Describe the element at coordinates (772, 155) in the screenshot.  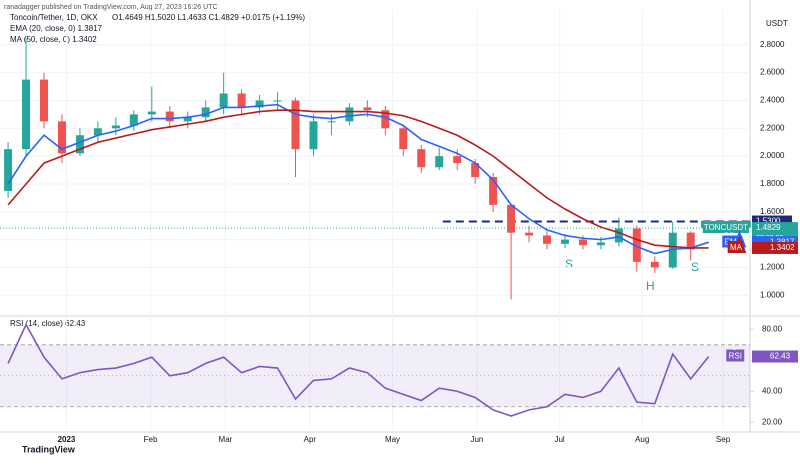
I see `y-tick-label: 2.0000` at that location.